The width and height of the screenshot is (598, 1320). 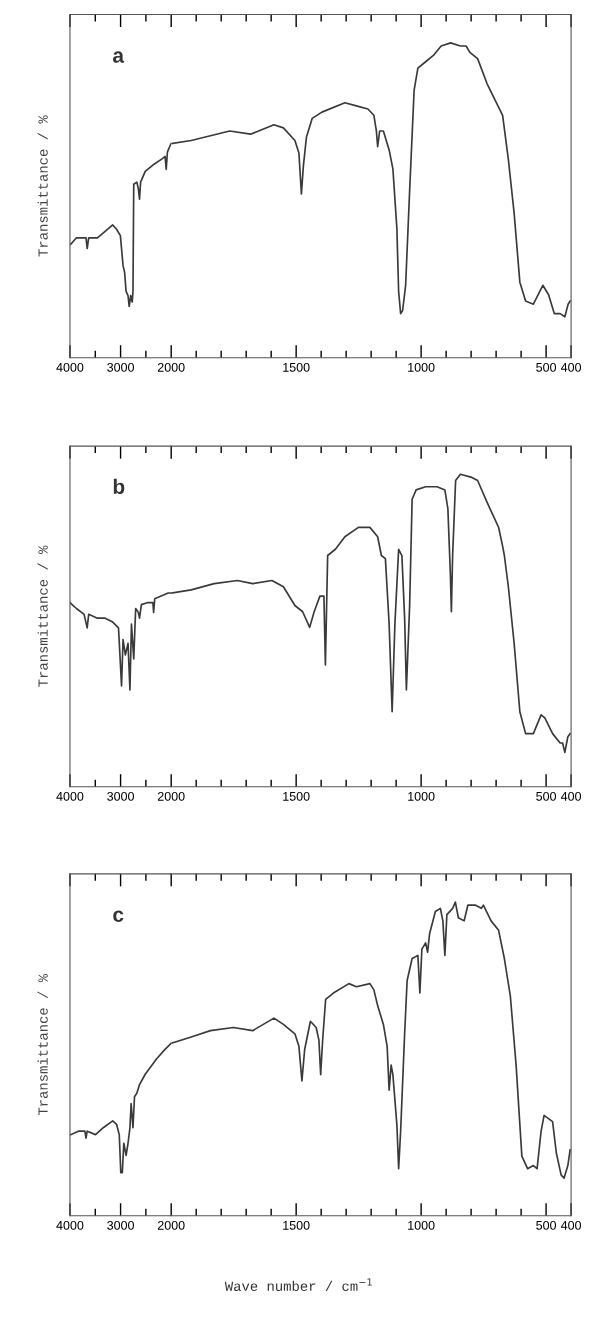 What do you see at coordinates (119, 486) in the screenshot?
I see `text: b` at bounding box center [119, 486].